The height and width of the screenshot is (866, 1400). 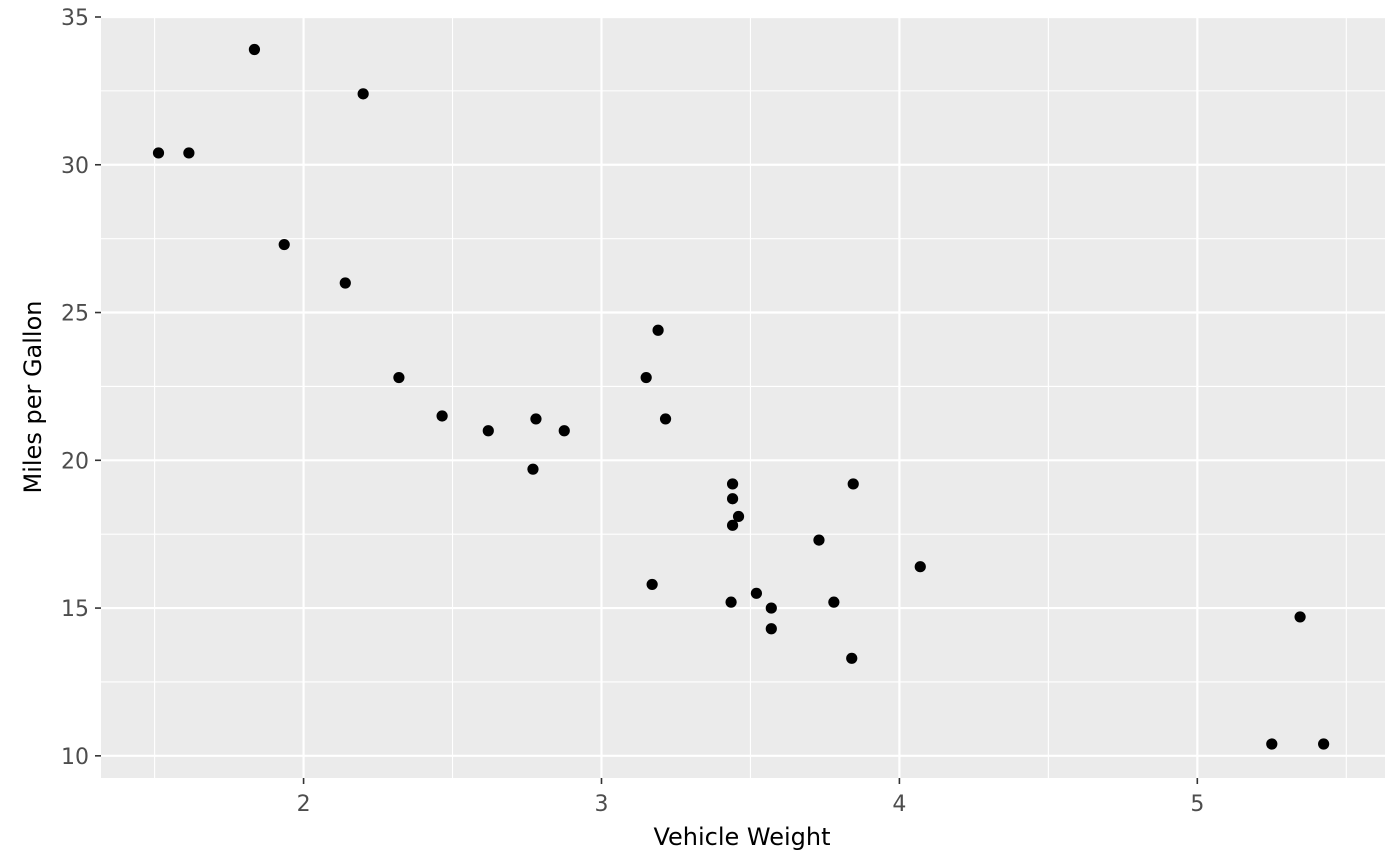 I want to click on y-axis-ticks: 10 15 20 25 30 35, so click(x=81, y=388).